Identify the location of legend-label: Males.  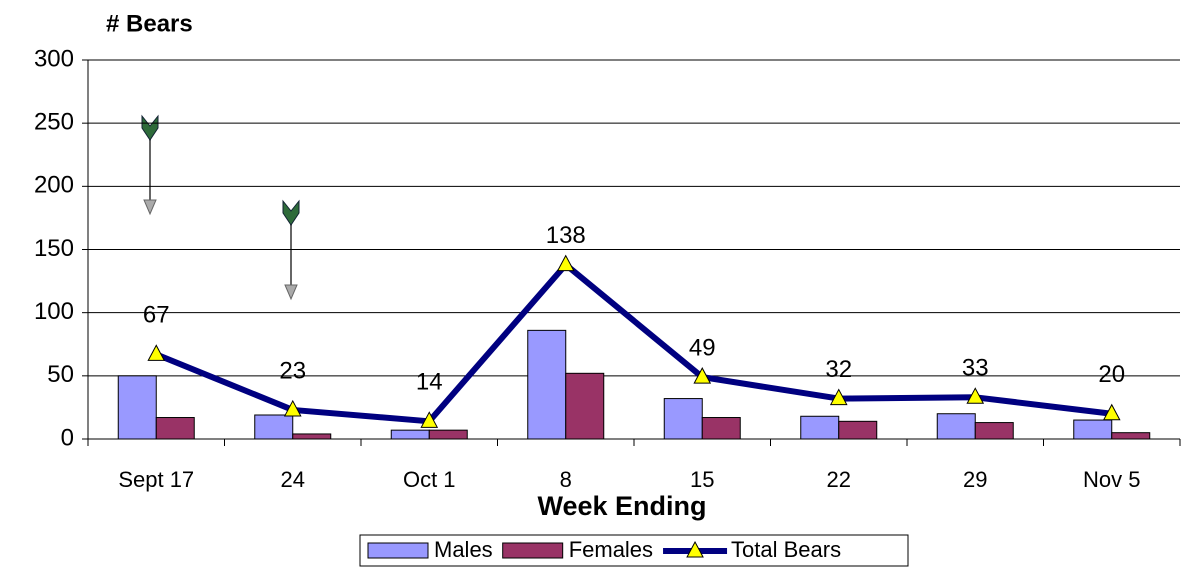
(463, 549).